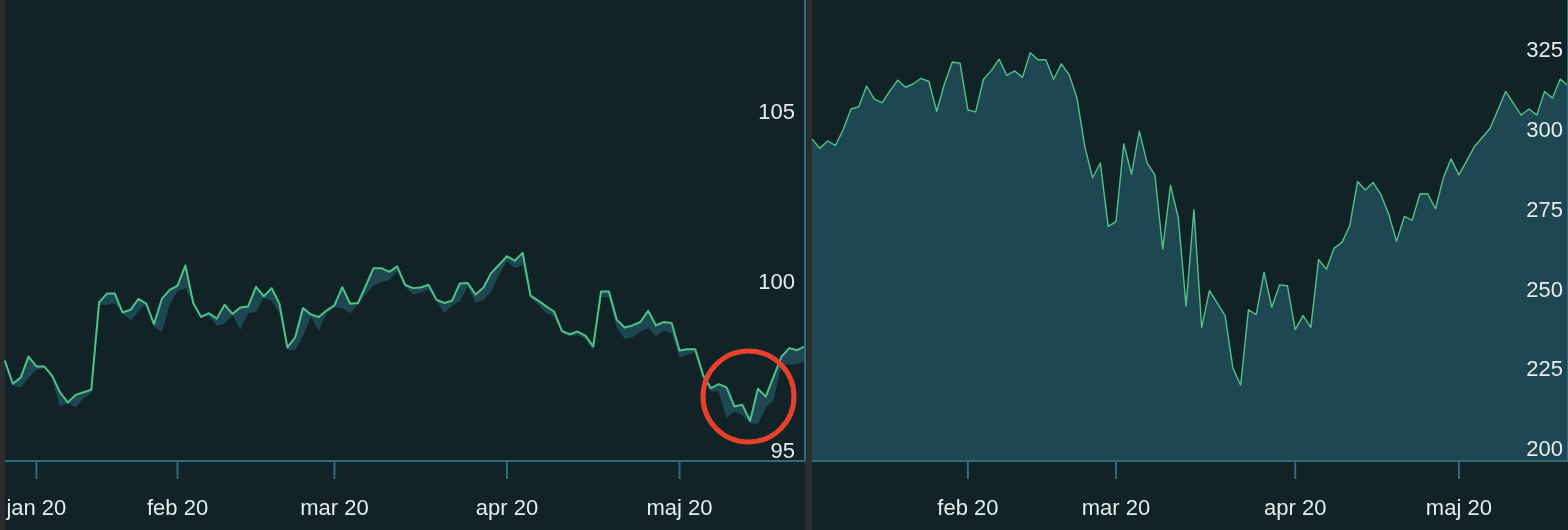 The width and height of the screenshot is (1568, 530). I want to click on y-tick-label: 275, so click(1544, 209).